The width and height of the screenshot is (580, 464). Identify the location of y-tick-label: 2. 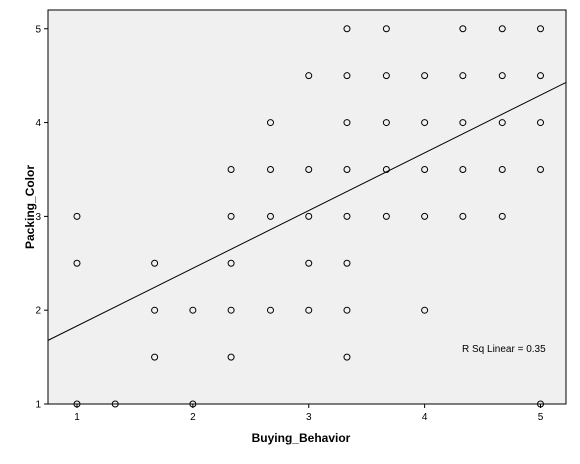
(38, 311).